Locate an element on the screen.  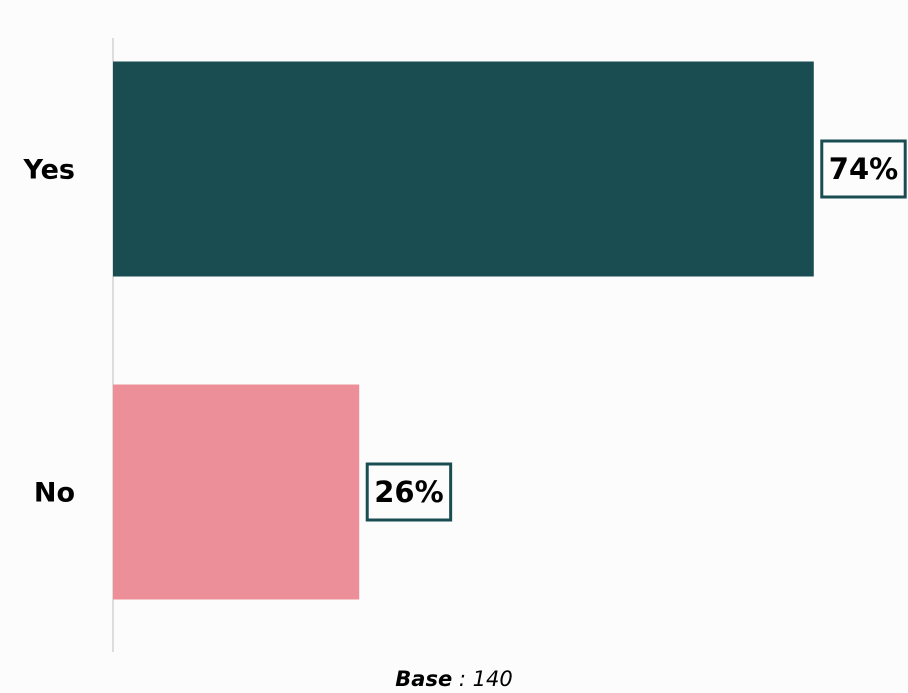
value-label: 74% is located at coordinates (863, 169).